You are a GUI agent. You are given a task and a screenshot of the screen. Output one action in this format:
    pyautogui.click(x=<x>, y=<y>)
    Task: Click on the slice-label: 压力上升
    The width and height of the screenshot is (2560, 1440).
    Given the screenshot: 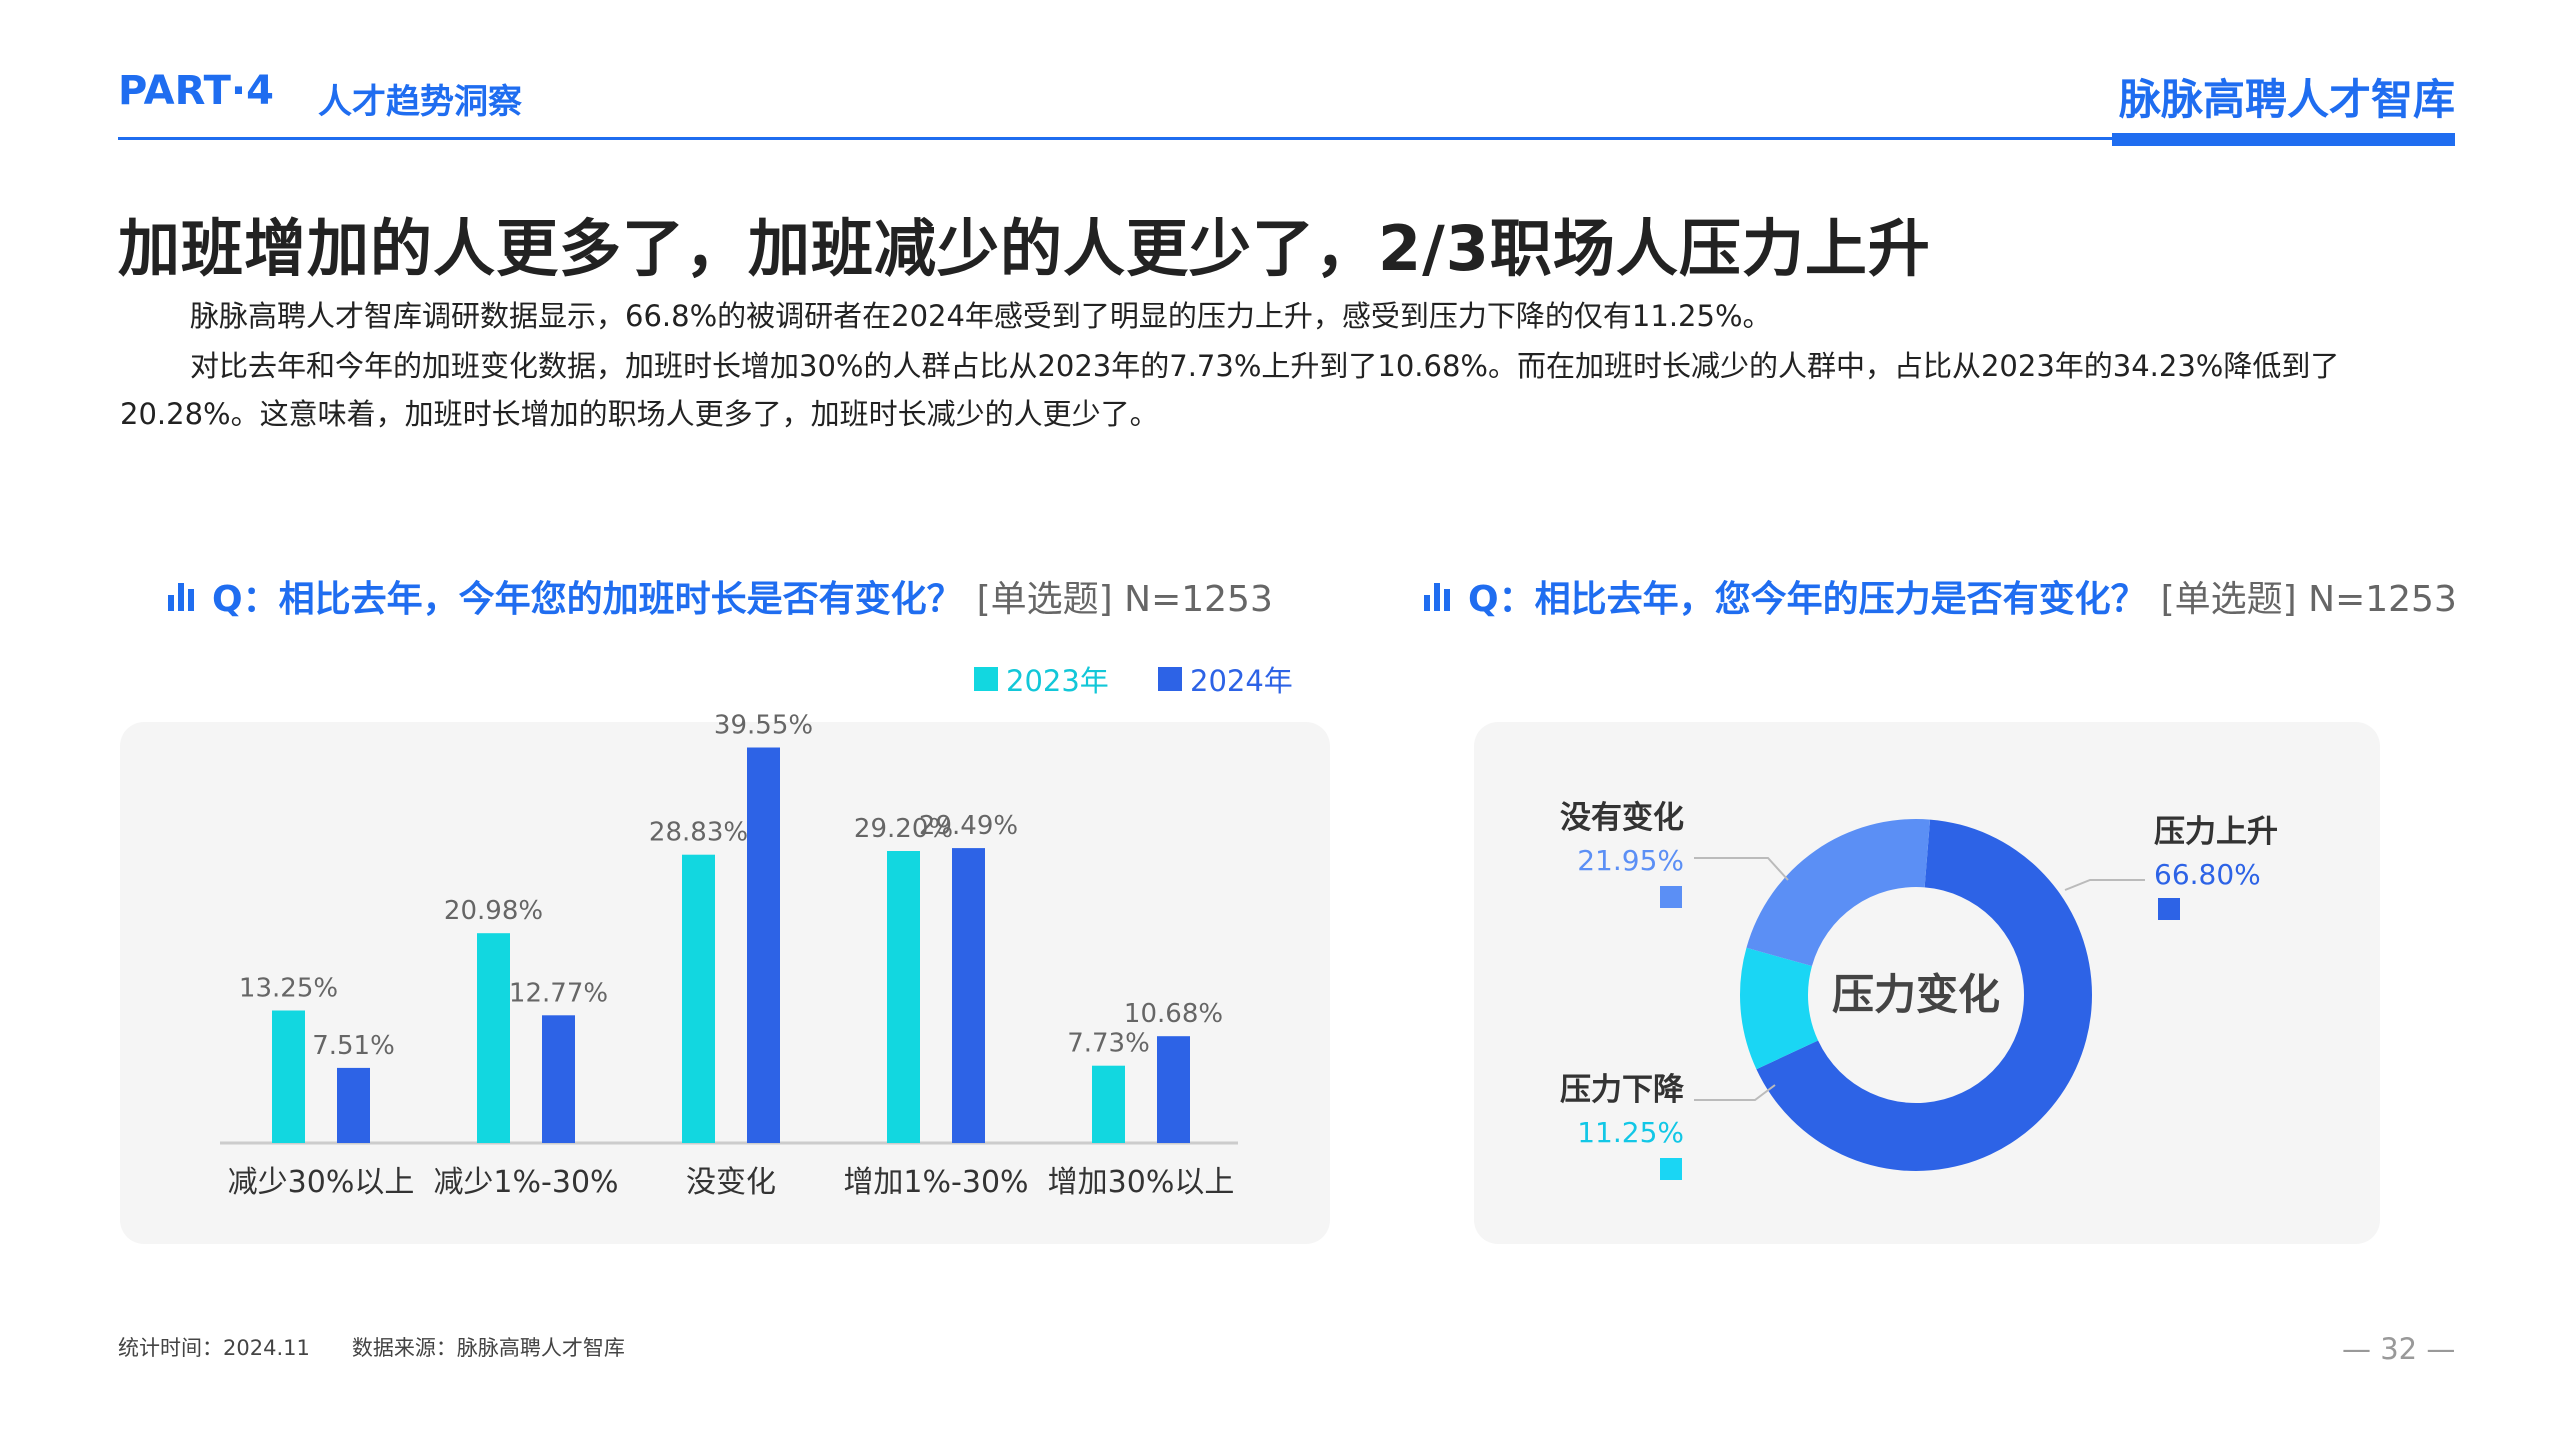 What is the action you would take?
    pyautogui.click(x=2216, y=832)
    